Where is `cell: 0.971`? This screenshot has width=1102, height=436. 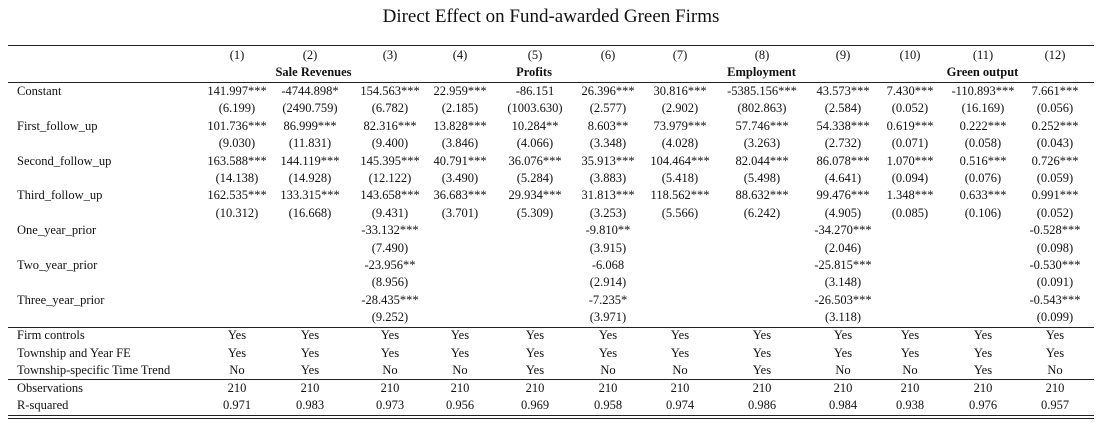
cell: 0.971 is located at coordinates (237, 405).